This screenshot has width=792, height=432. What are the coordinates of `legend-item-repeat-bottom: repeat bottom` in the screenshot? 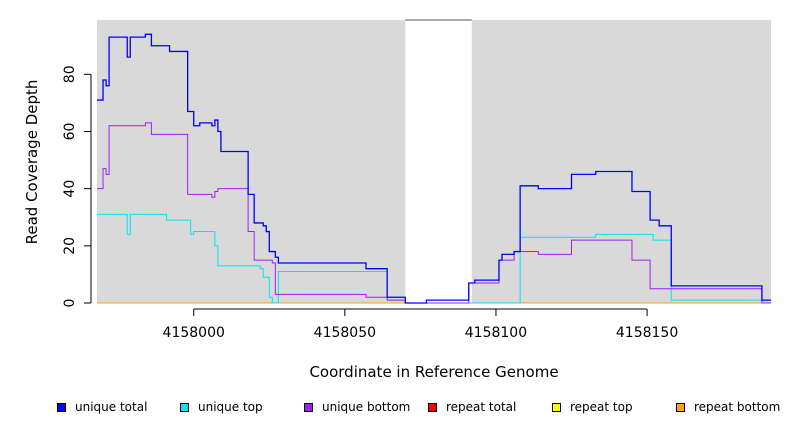 It's located at (728, 407).